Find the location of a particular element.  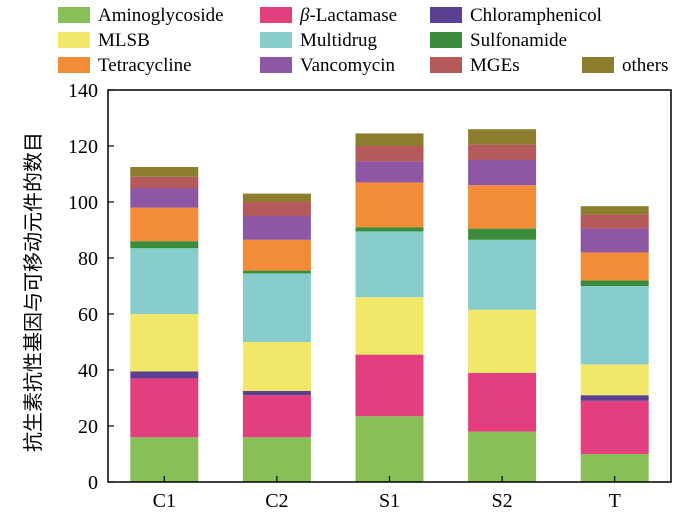

bar-t-beta-lactamase is located at coordinates (614, 427).